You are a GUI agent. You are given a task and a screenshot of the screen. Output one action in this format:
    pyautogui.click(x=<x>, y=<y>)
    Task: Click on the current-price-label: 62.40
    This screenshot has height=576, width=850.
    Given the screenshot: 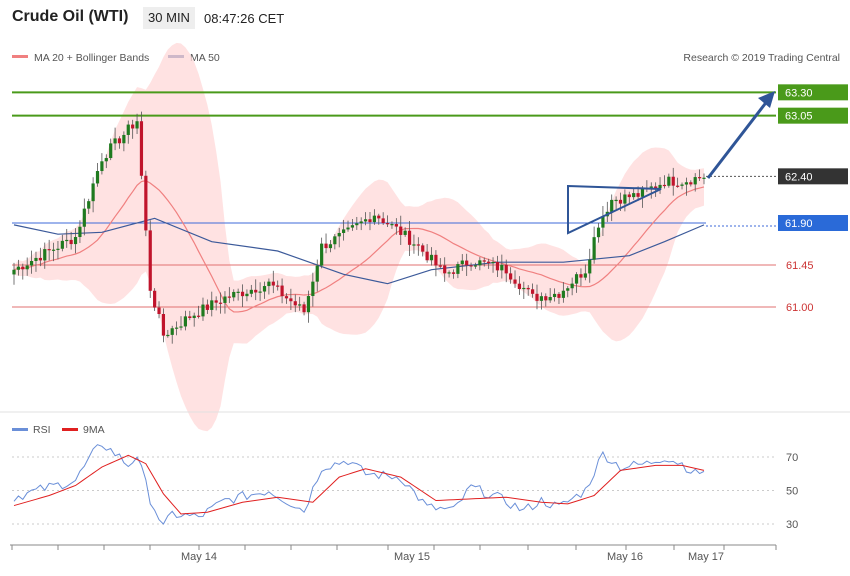 What is the action you would take?
    pyautogui.click(x=799, y=177)
    